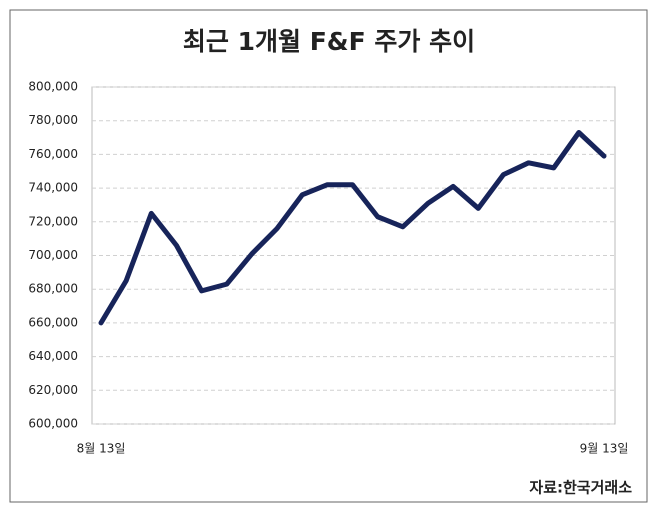 The height and width of the screenshot is (517, 658). What do you see at coordinates (53, 322) in the screenshot?
I see `y-tick-label: 660,000` at bounding box center [53, 322].